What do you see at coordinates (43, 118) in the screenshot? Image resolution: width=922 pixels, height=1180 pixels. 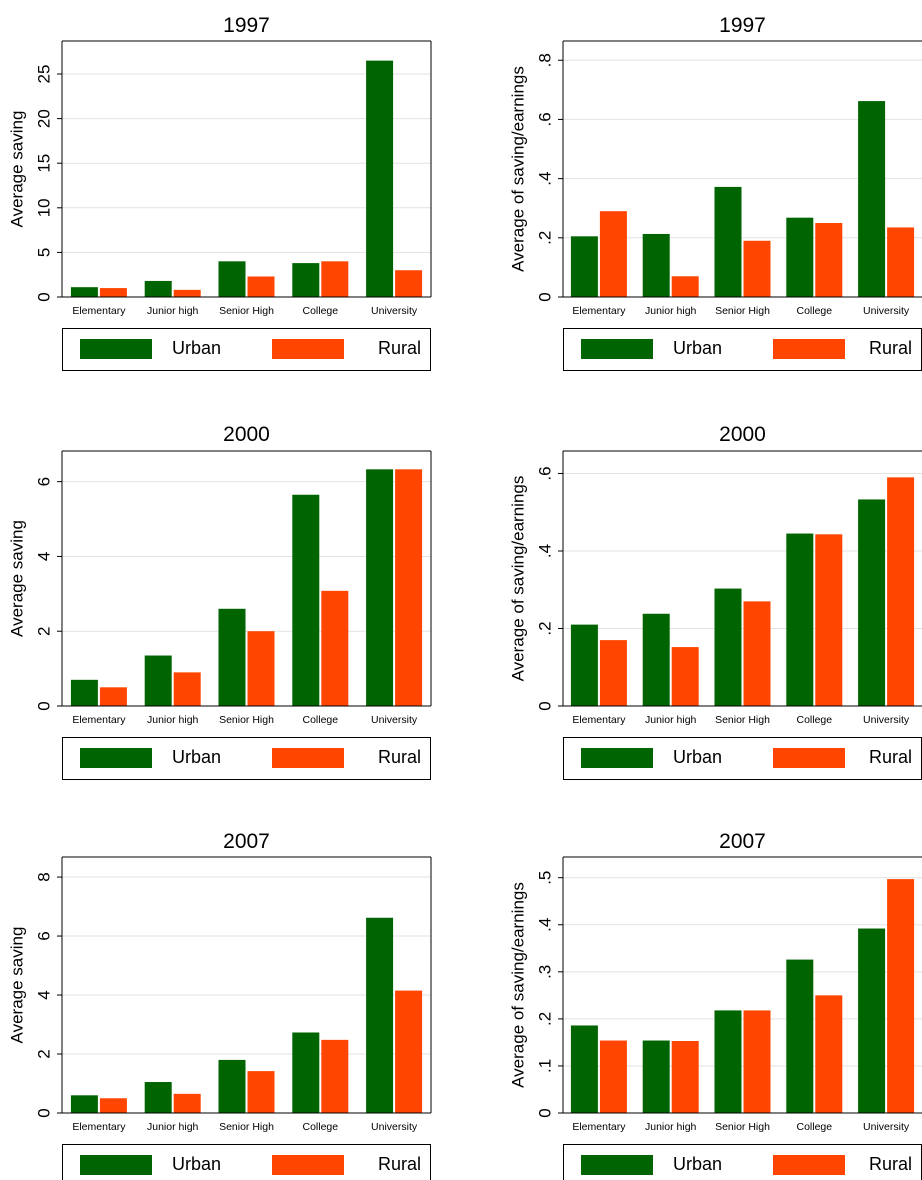 I see `y-tick-label: 20` at bounding box center [43, 118].